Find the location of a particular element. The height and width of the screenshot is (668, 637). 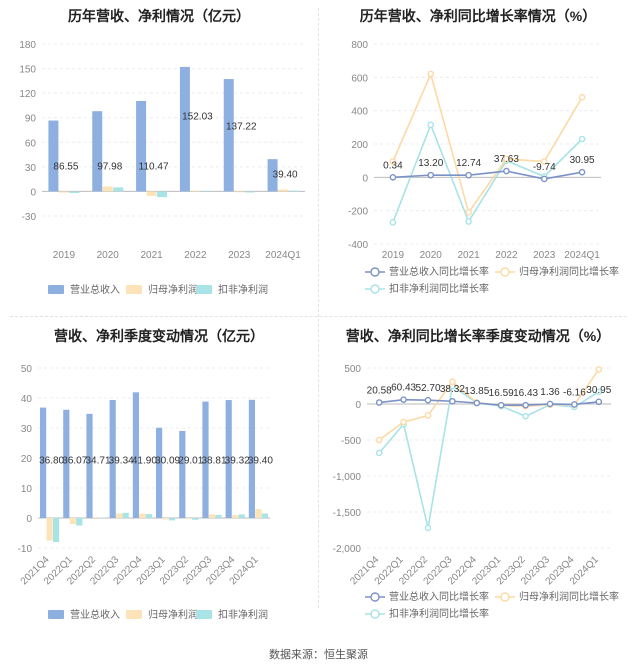

legend-item: 扣非净利润同比增长率 is located at coordinates (427, 613).